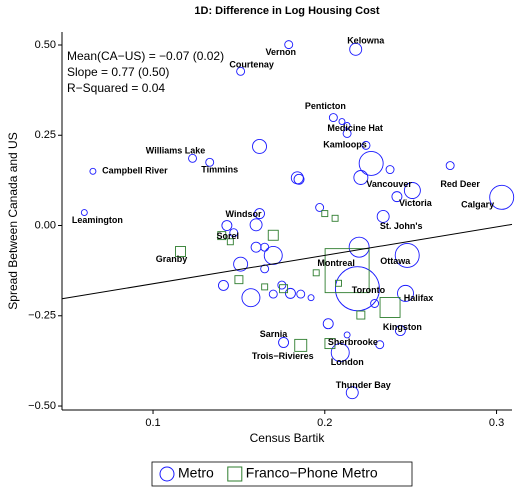 Image resolution: width=525 pixels, height=489 pixels. Describe the element at coordinates (45, 135) in the screenshot. I see `y-tick-label: 0.25` at that location.